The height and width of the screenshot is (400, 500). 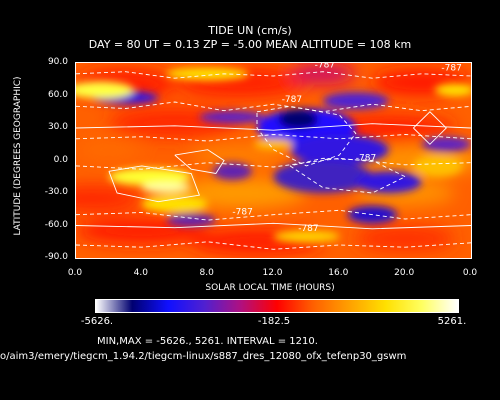 I want to click on y-axis-label: LATITUDE (DEGREES GEOGRAPHIC), so click(x=18, y=156).